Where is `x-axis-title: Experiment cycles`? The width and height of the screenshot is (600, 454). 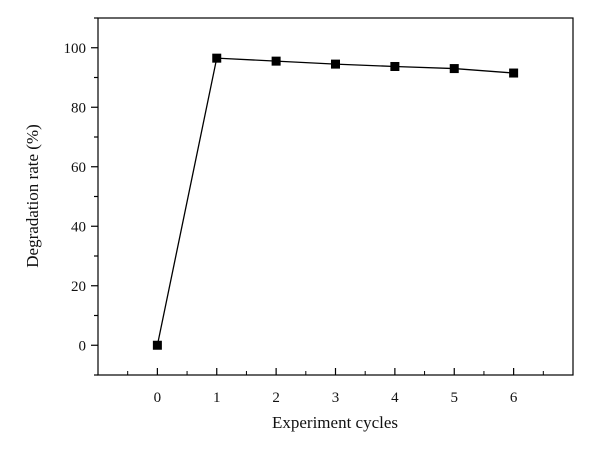
x-axis-title: Experiment cycles is located at coordinates (335, 422).